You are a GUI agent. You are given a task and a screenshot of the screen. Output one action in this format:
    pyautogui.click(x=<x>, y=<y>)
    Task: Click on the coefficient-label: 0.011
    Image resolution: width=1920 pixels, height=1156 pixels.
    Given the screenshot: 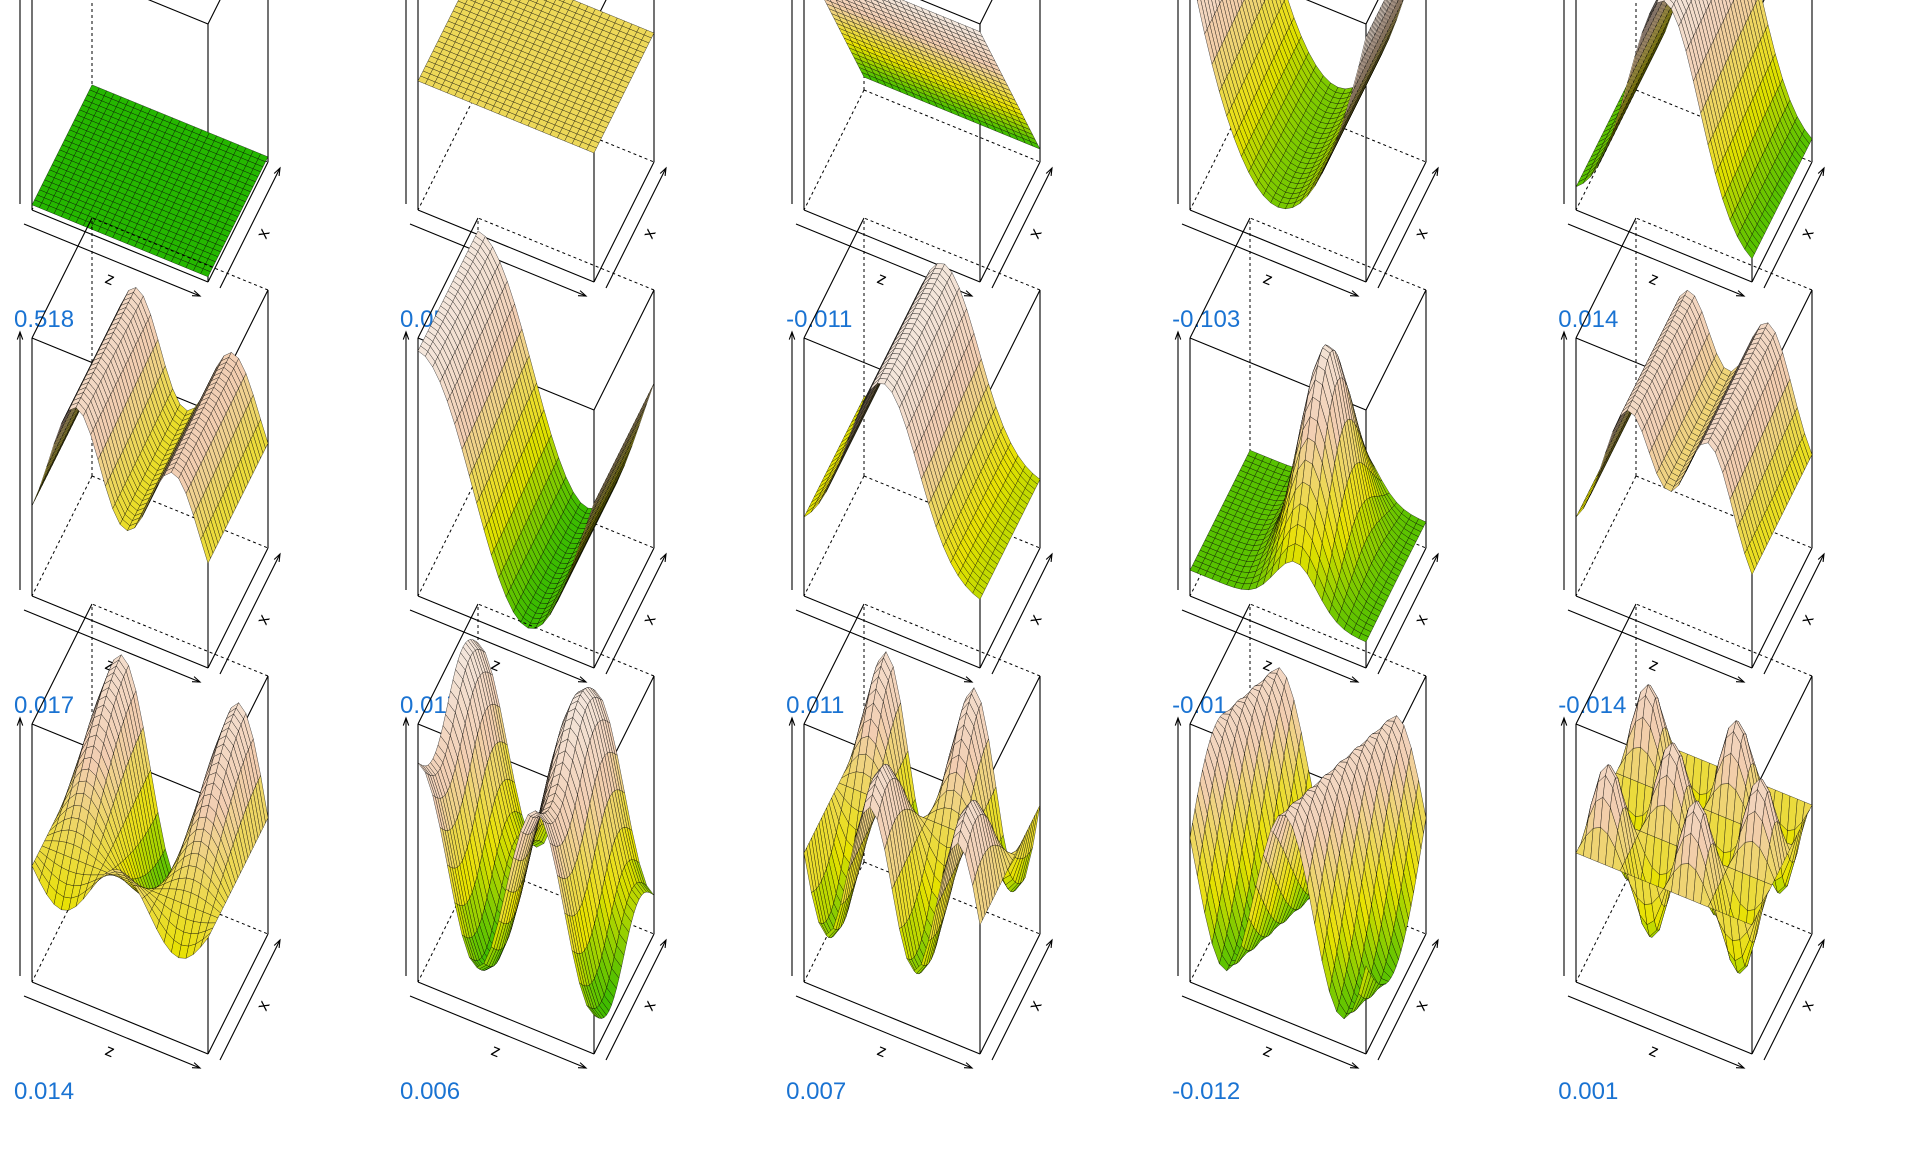 What is the action you would take?
    pyautogui.click(x=815, y=706)
    